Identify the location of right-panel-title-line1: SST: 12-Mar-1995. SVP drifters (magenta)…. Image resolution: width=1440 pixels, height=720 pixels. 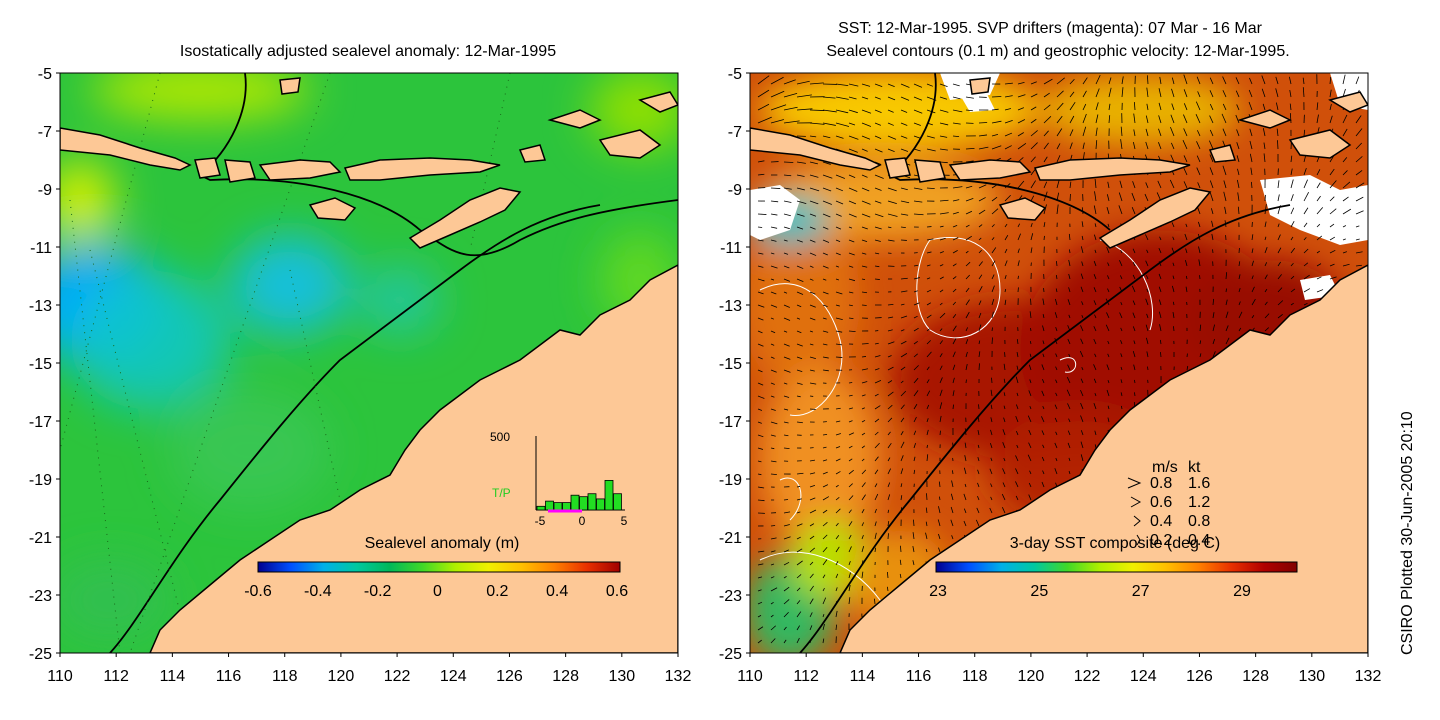
(1050, 28).